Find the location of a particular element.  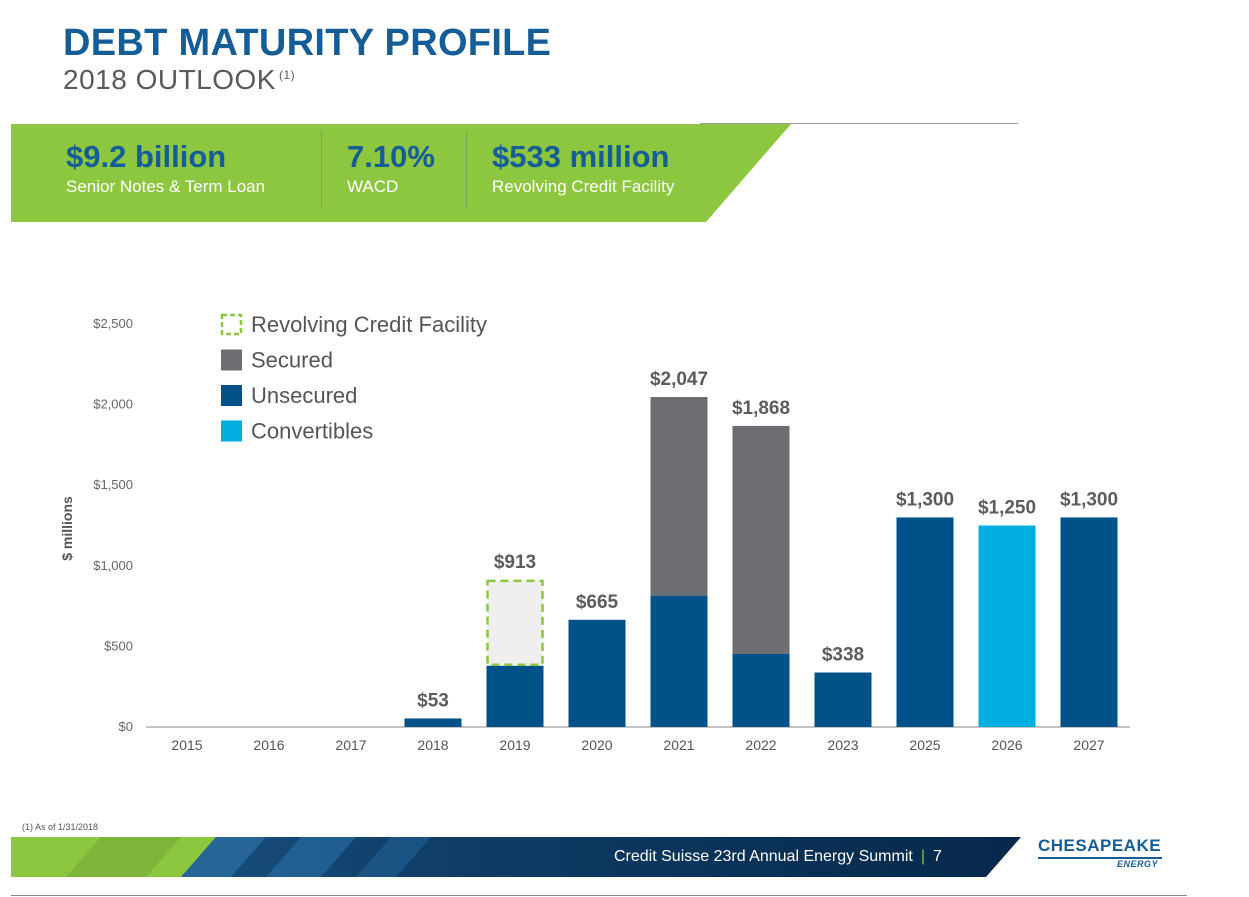

company-logo: CHESAPEAKE ENERGY is located at coordinates (1100, 853).